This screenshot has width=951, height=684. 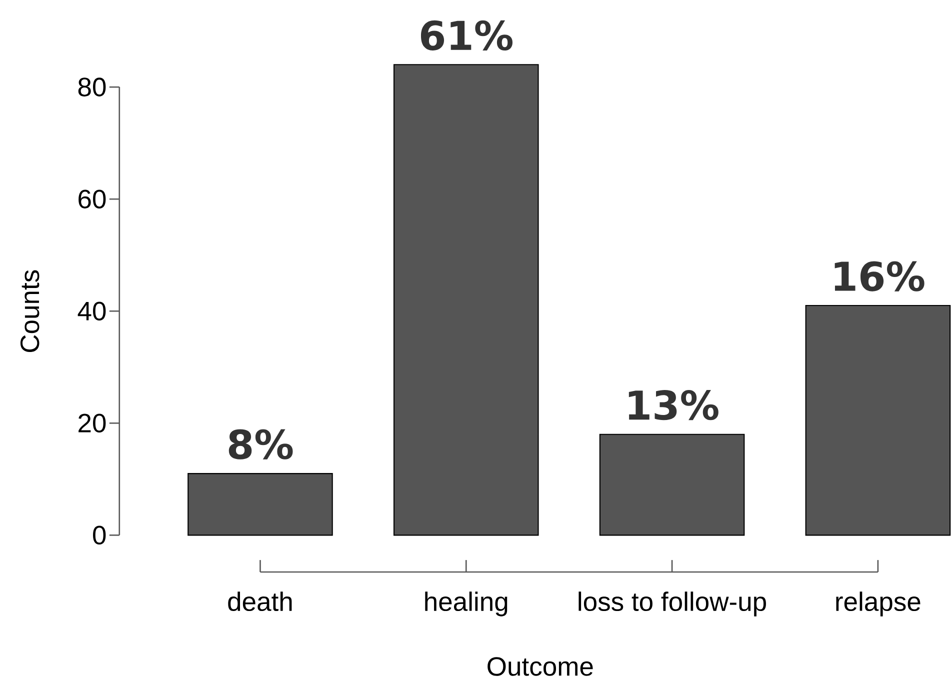 What do you see at coordinates (92, 199) in the screenshot?
I see `y-tick-label: 60` at bounding box center [92, 199].